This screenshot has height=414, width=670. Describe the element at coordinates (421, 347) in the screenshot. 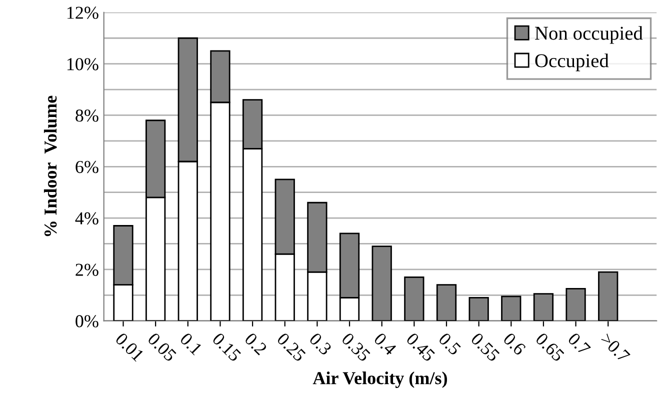

I see `x-tick-label: 0.45` at that location.